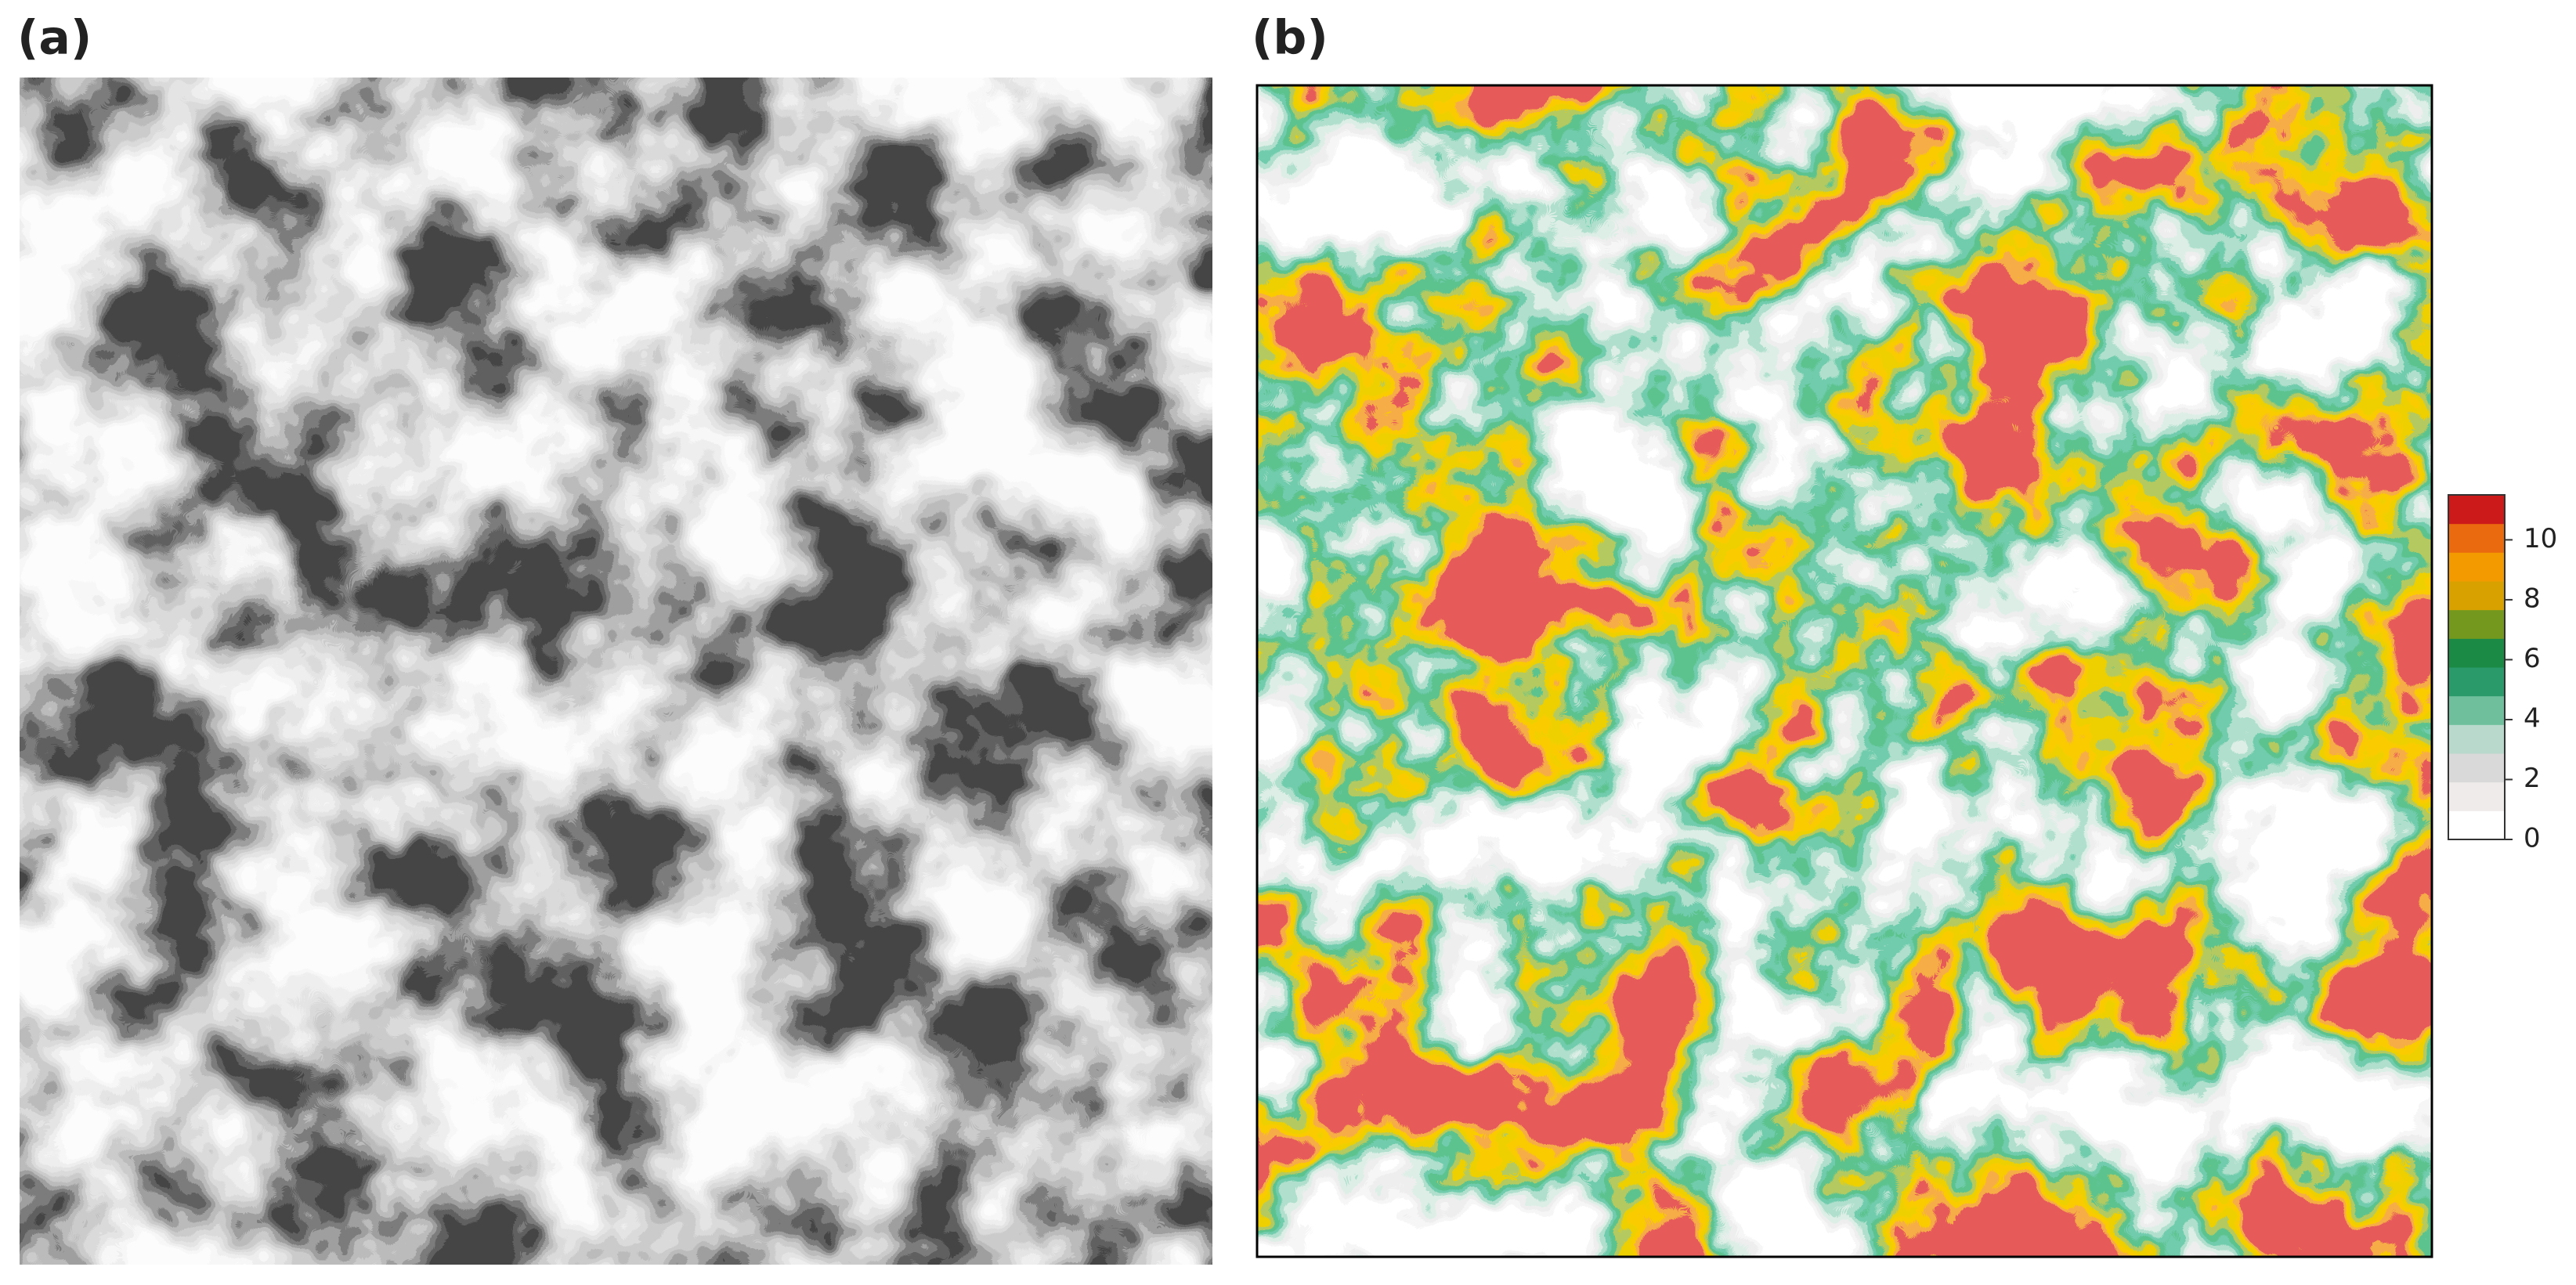  What do you see at coordinates (2532, 778) in the screenshot?
I see `colorbar-tick-label: 2` at bounding box center [2532, 778].